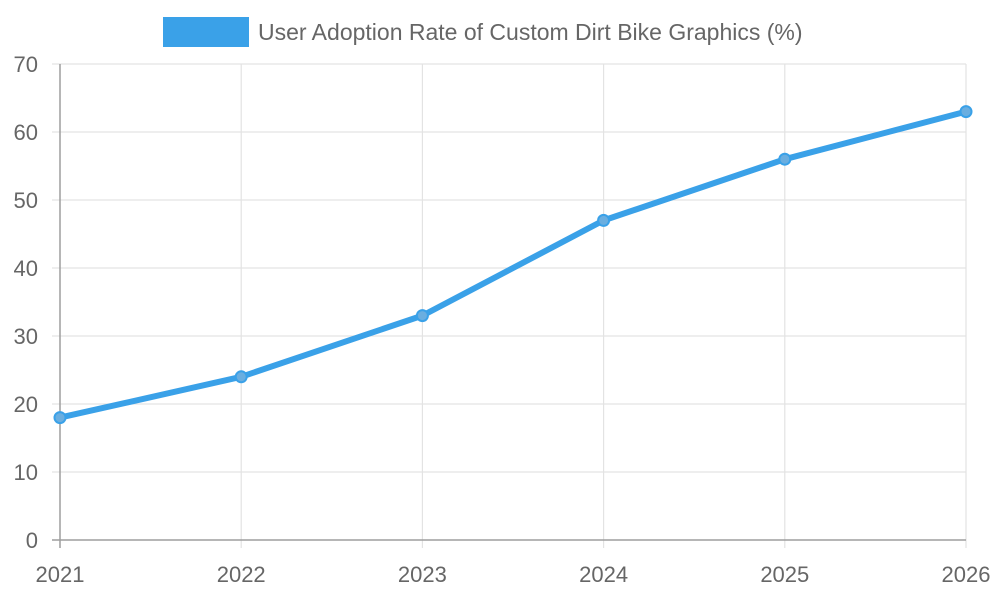 The height and width of the screenshot is (600, 1000). What do you see at coordinates (966, 574) in the screenshot?
I see `x-tick-label: 2026` at bounding box center [966, 574].